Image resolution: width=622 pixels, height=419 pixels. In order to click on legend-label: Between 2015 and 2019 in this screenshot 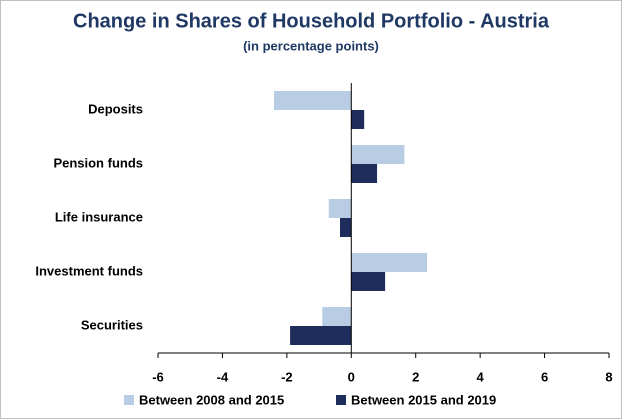, I will do `click(423, 399)`.